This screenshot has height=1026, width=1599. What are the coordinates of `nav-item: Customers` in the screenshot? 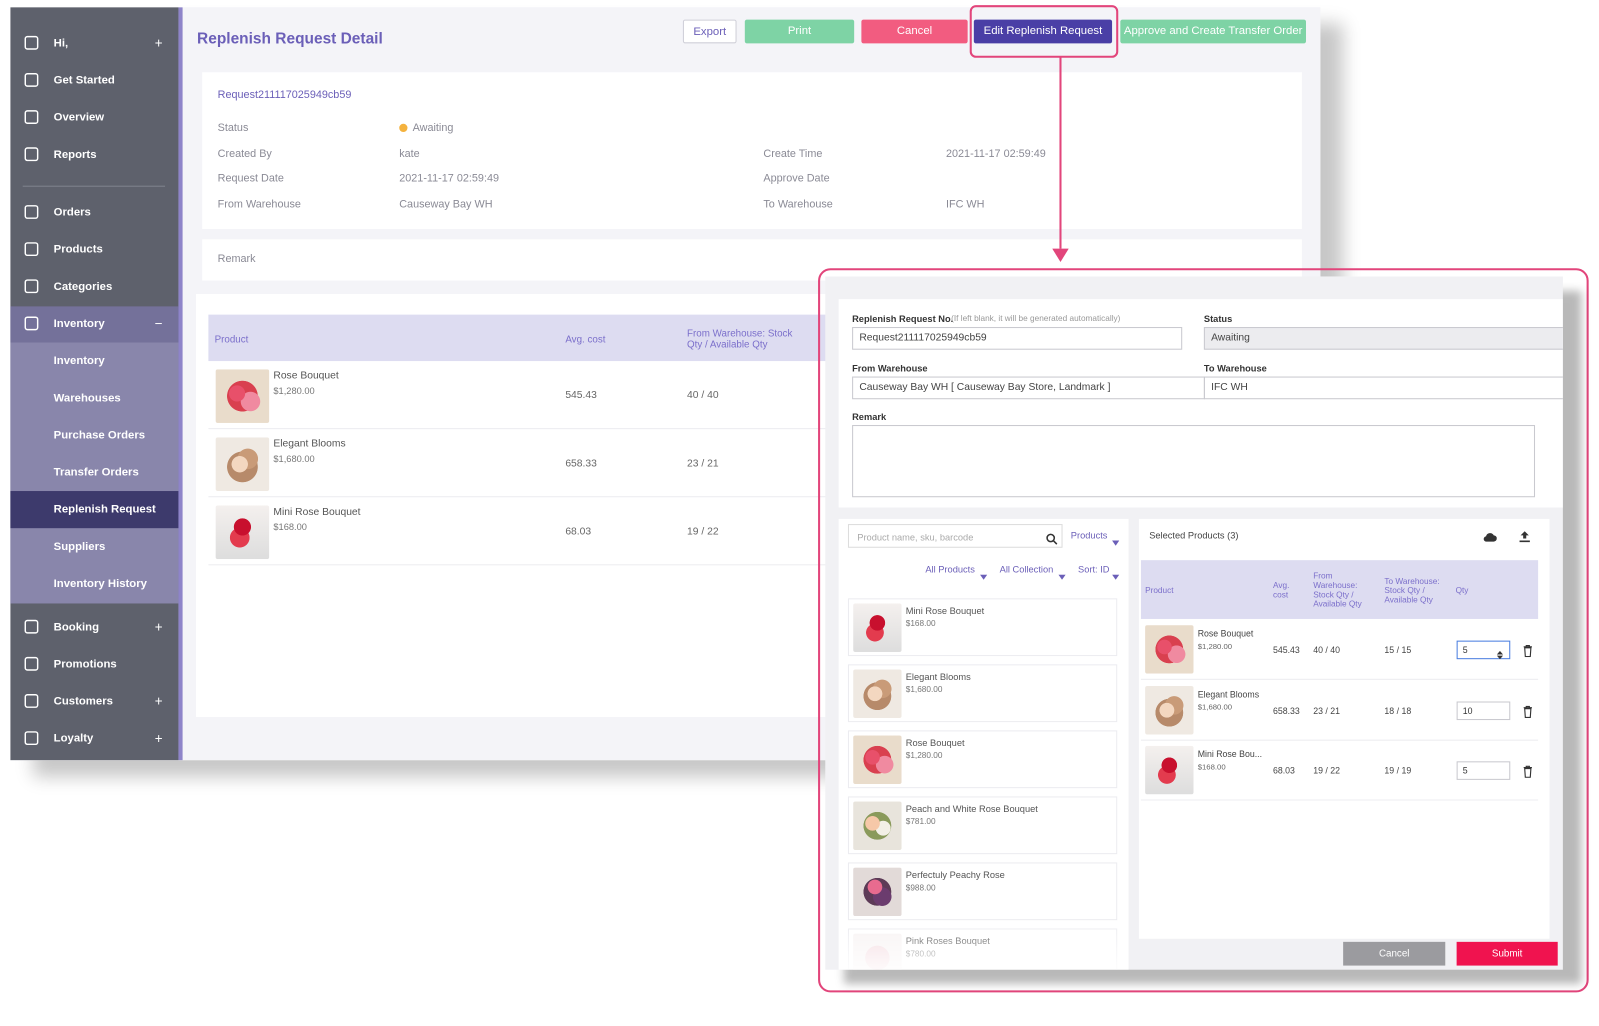 It's located at (83, 701).